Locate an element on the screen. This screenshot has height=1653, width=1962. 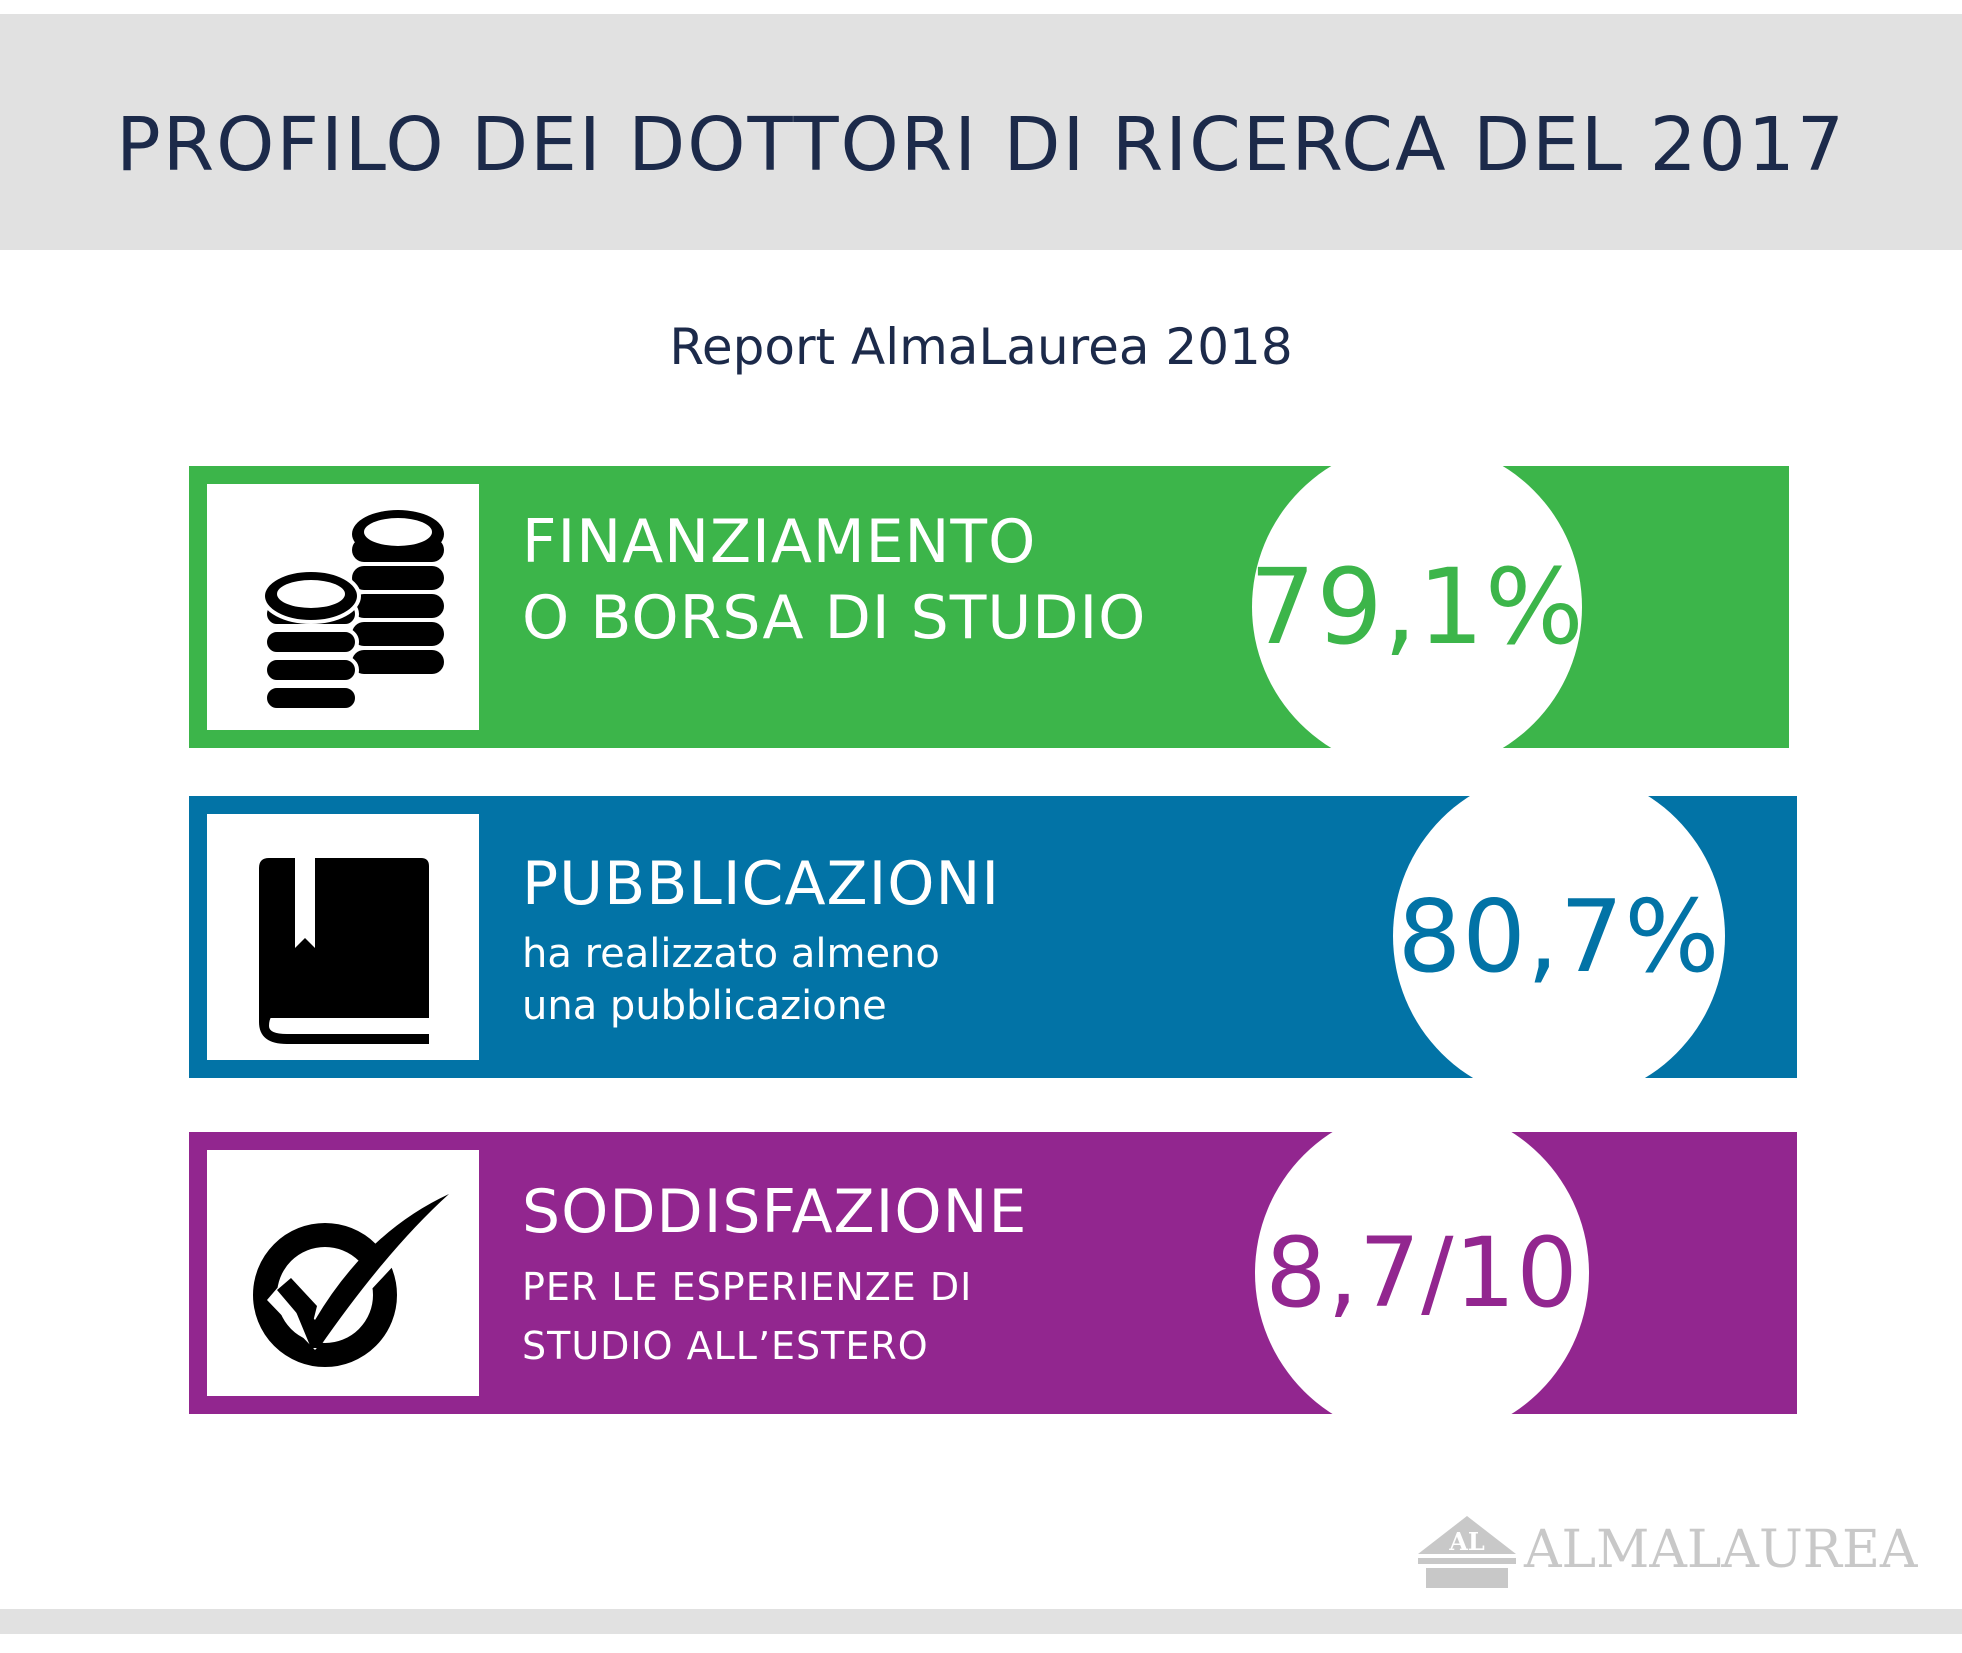
value-finanziamento: 79,1% is located at coordinates (1417, 607).